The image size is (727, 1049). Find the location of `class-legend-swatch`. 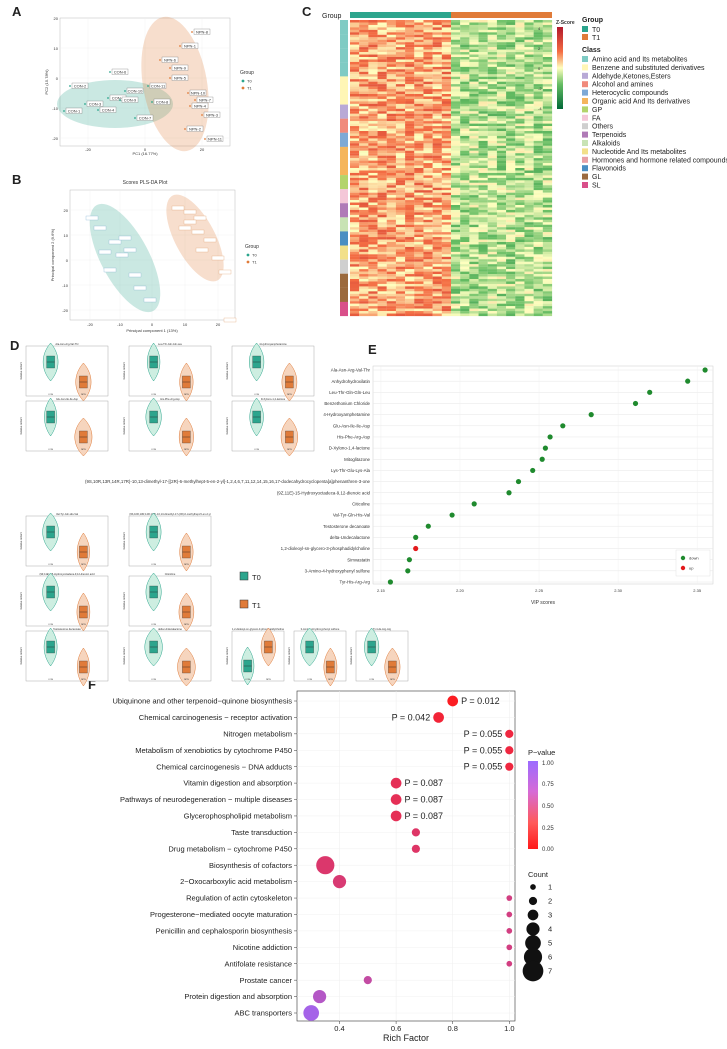

class-legend-swatch is located at coordinates (585, 92).